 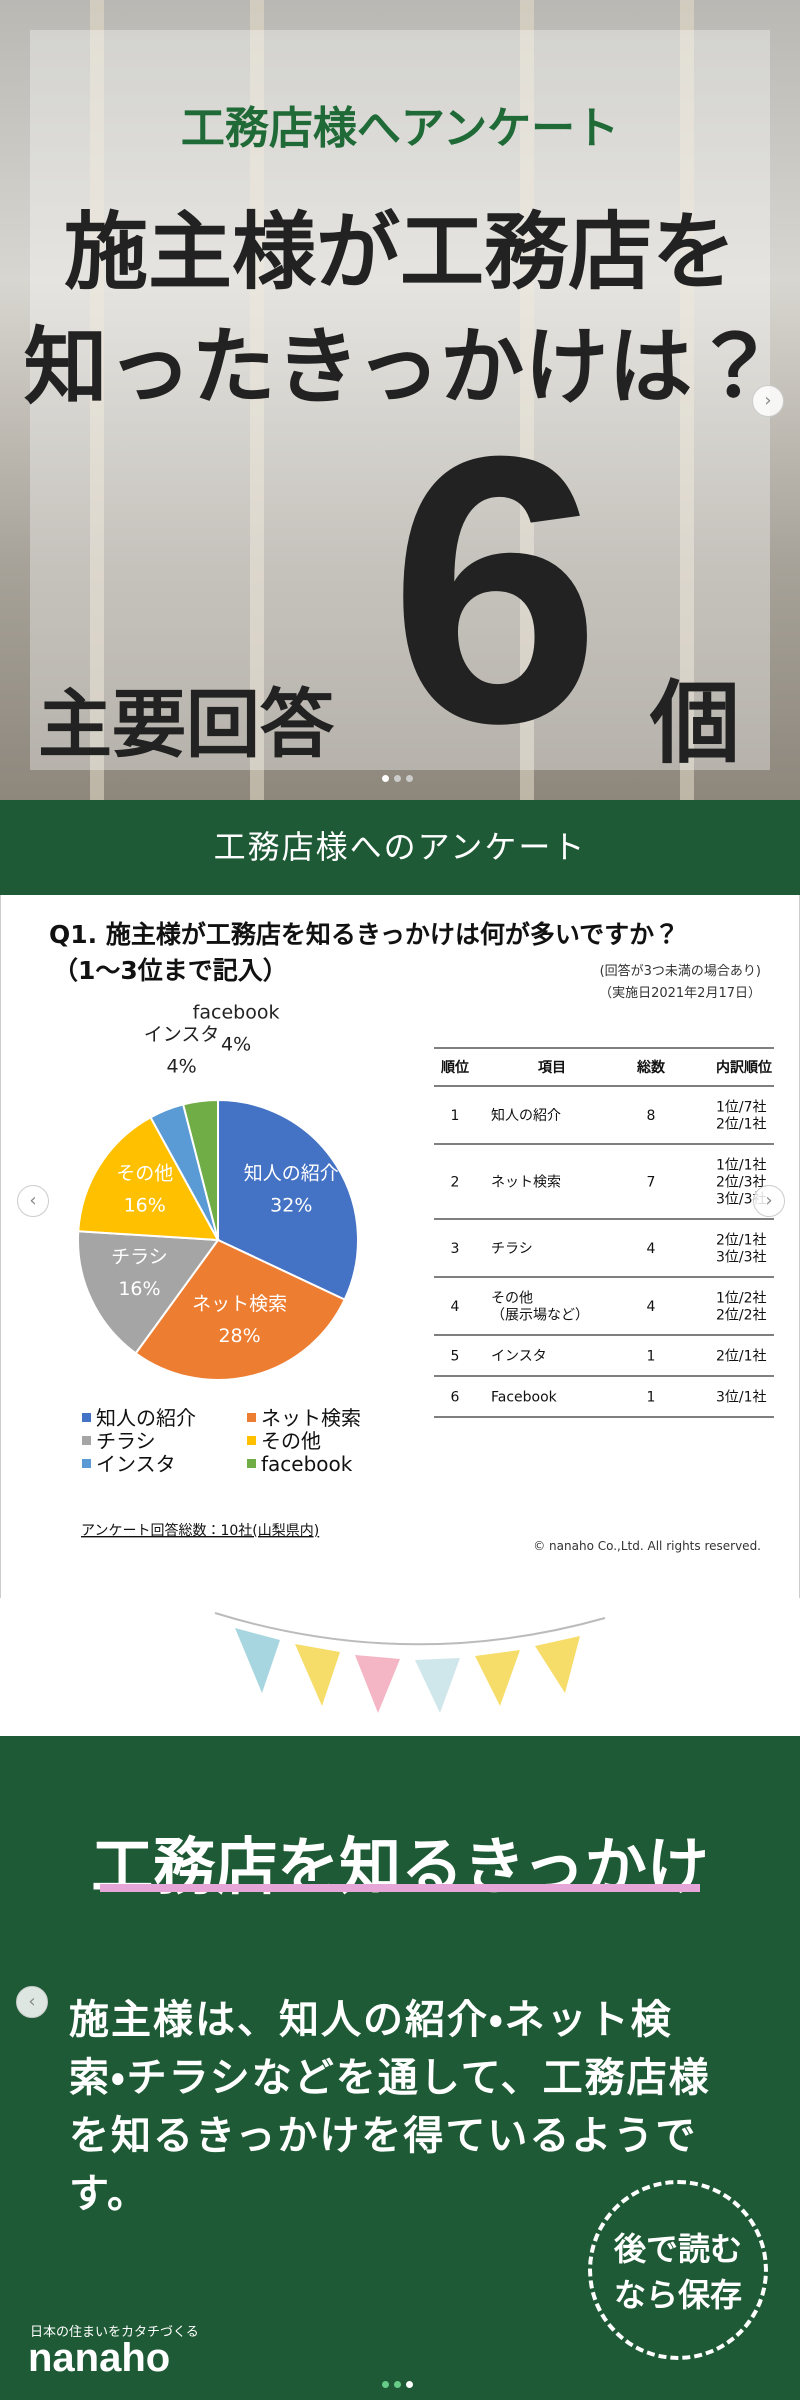 I want to click on tagline: 日本の住まいをカタチづくる, so click(x=114, y=2332).